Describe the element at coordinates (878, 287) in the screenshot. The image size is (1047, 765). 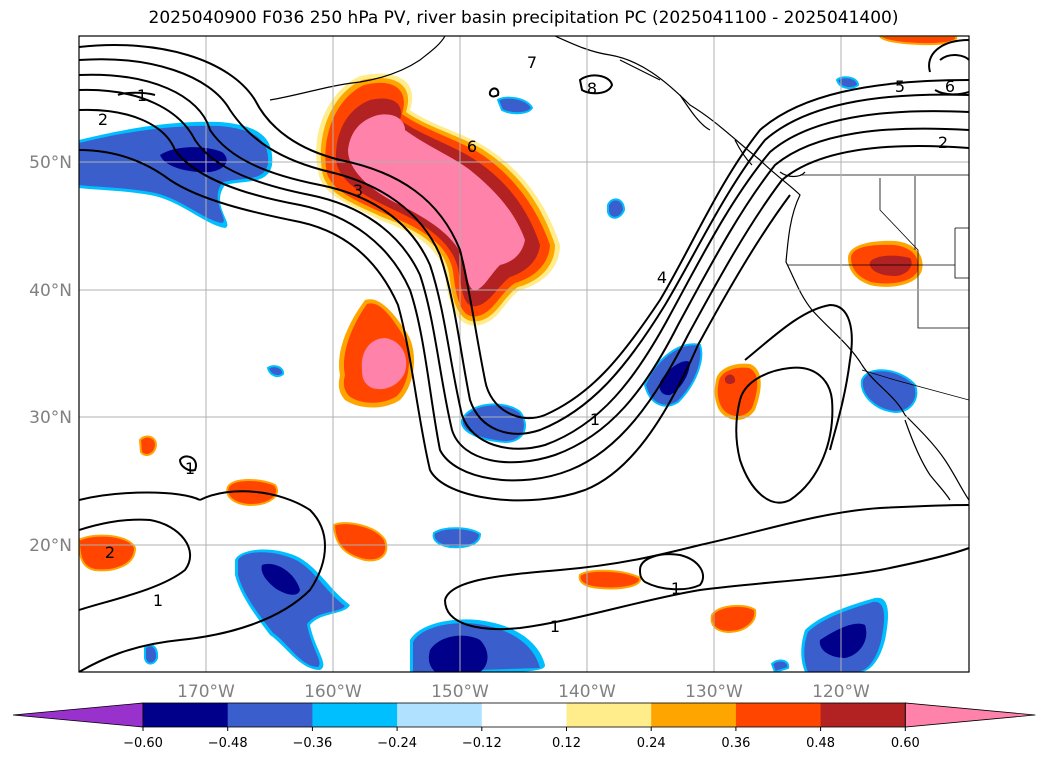
I see `political-borders` at that location.